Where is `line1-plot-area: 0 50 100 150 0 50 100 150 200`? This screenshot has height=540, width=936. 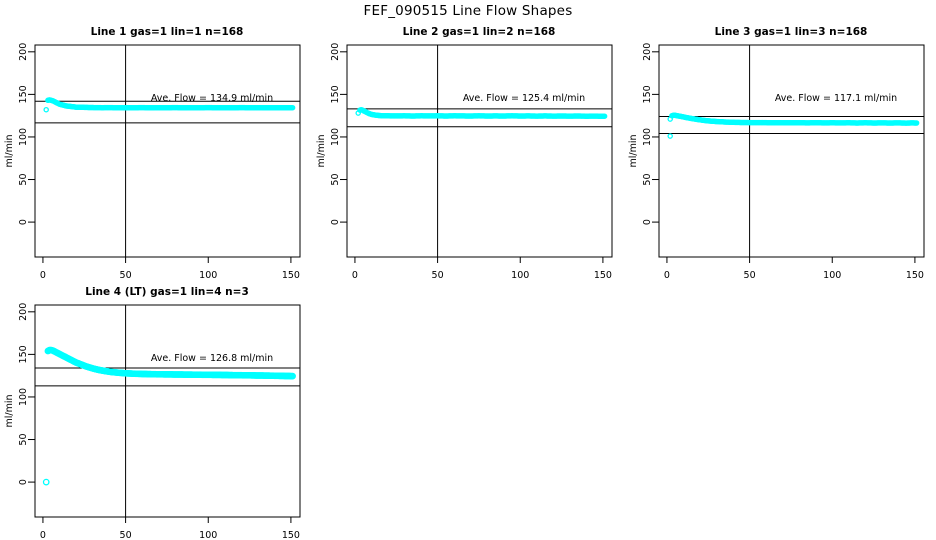 line1-plot-area: 0 50 100 150 0 50 100 150 200 is located at coordinates (159, 161).